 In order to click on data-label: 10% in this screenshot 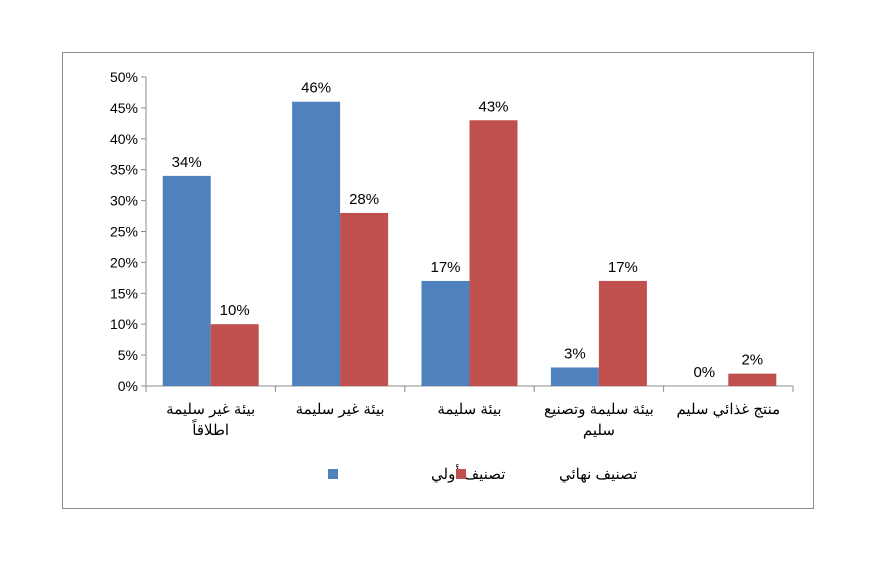, I will do `click(235, 310)`.